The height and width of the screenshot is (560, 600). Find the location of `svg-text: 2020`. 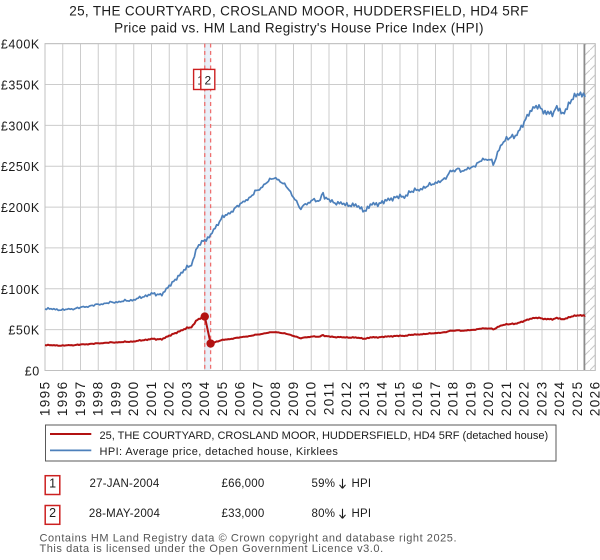

svg-text: 2020 is located at coordinates (488, 399).